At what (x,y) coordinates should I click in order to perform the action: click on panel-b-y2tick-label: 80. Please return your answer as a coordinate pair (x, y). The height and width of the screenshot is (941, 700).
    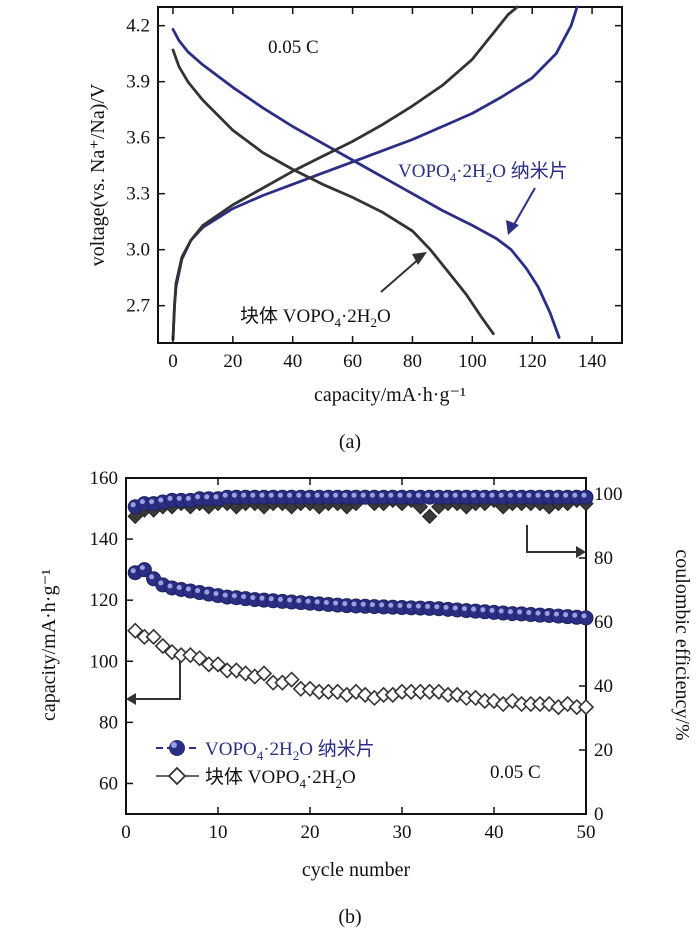
    Looking at the image, I should click on (603, 558).